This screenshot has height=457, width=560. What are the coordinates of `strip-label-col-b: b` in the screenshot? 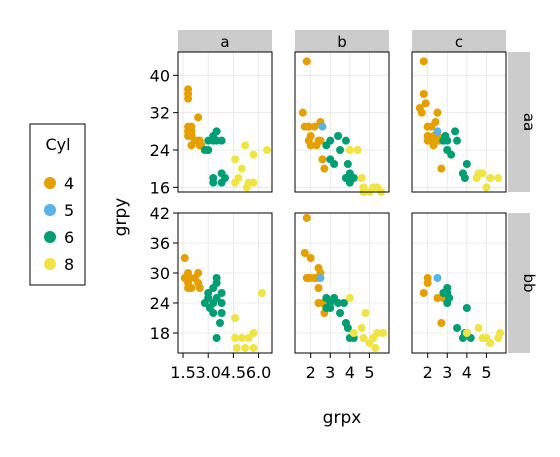 It's located at (342, 42).